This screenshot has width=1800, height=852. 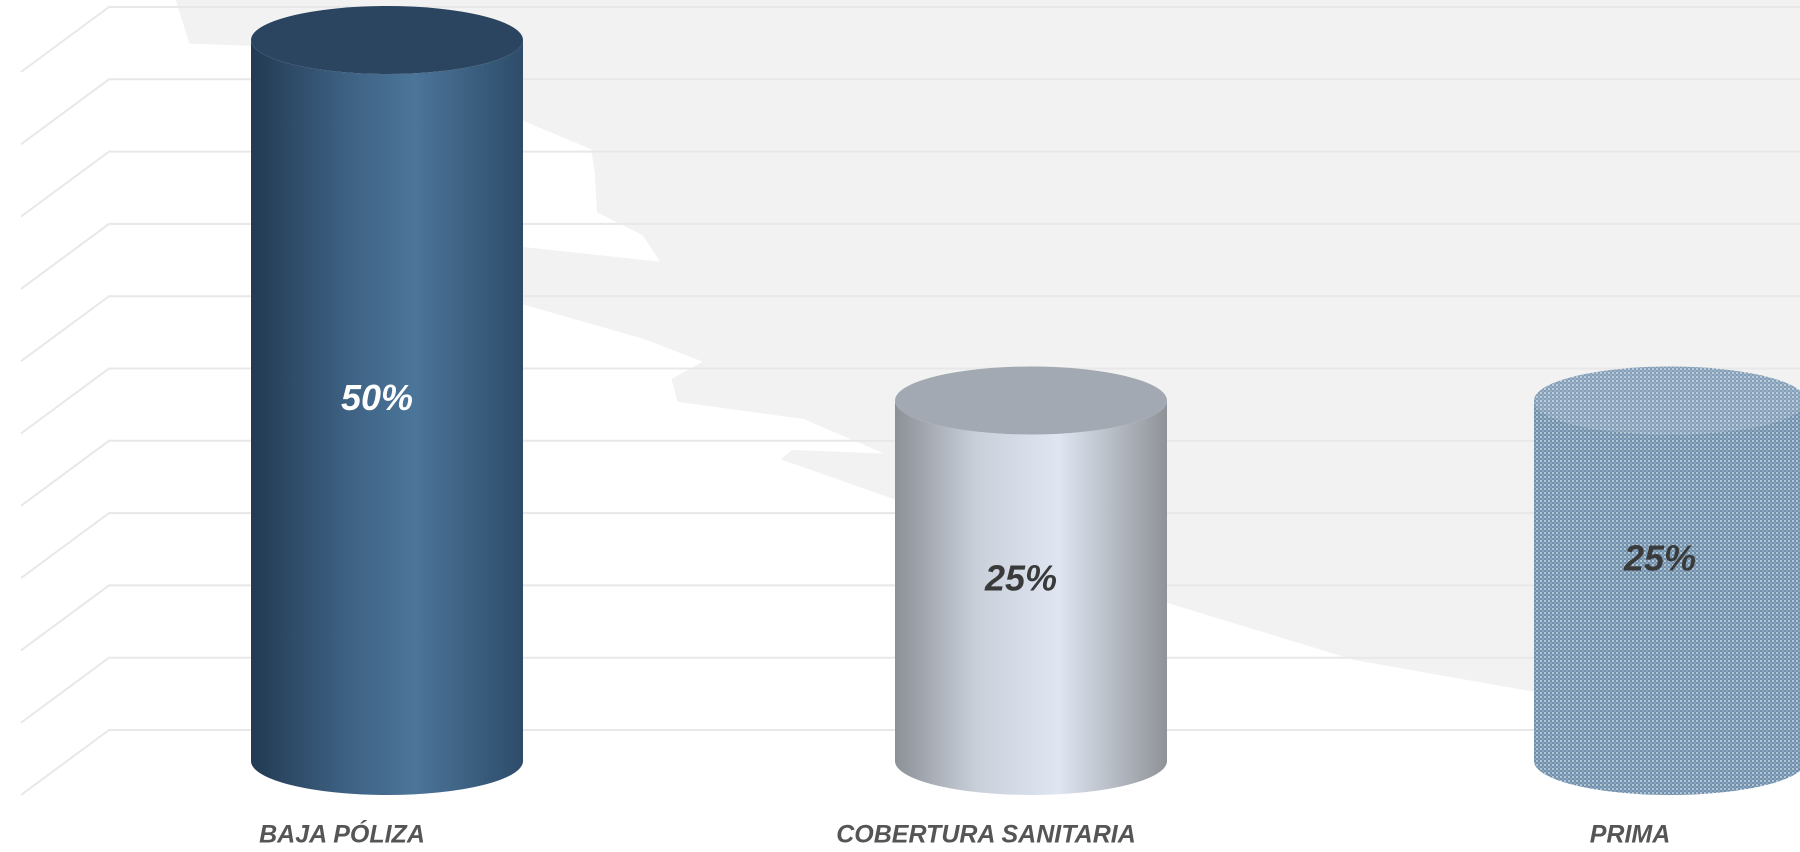 What do you see at coordinates (342, 834) in the screenshot?
I see `x-tick-label: BAJA PÓLIZA` at bounding box center [342, 834].